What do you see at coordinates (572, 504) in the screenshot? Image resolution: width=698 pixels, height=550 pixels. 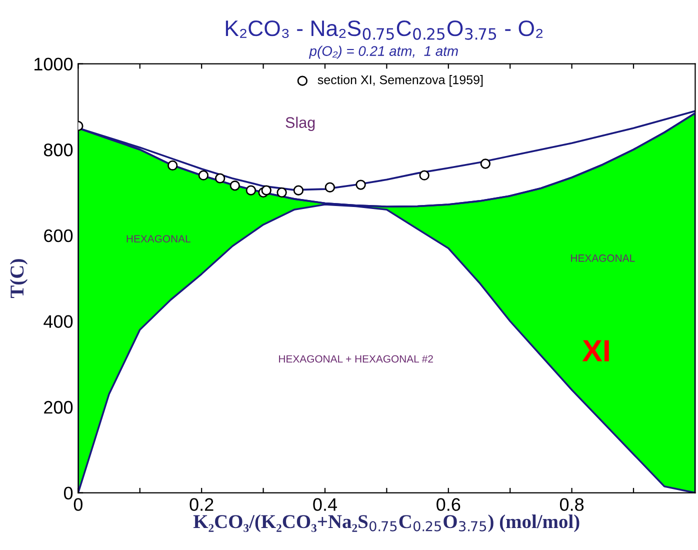 I see `x-tick-label: 0.8` at bounding box center [572, 504].